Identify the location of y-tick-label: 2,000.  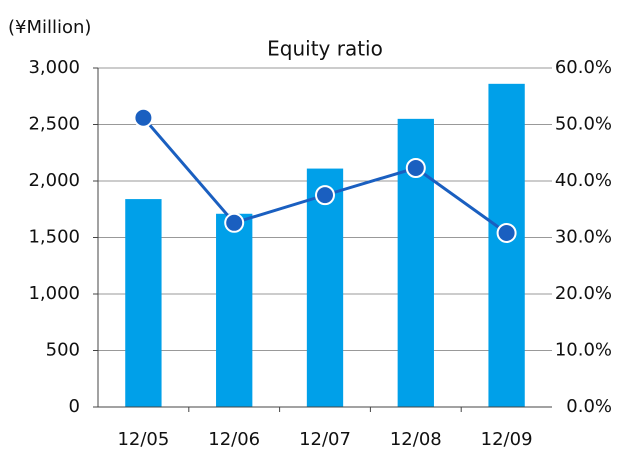
(54, 180).